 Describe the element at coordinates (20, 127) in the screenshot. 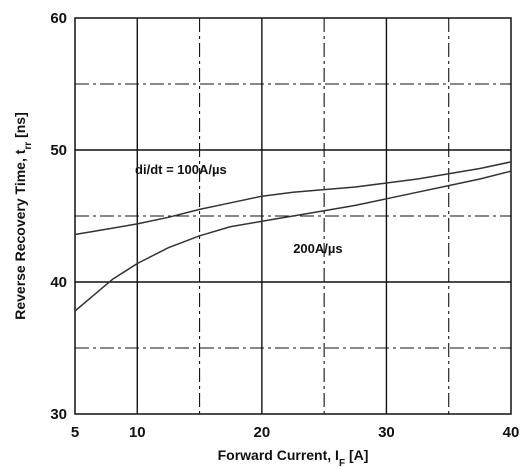

I see `y-axis-title-unit: [ns]` at that location.